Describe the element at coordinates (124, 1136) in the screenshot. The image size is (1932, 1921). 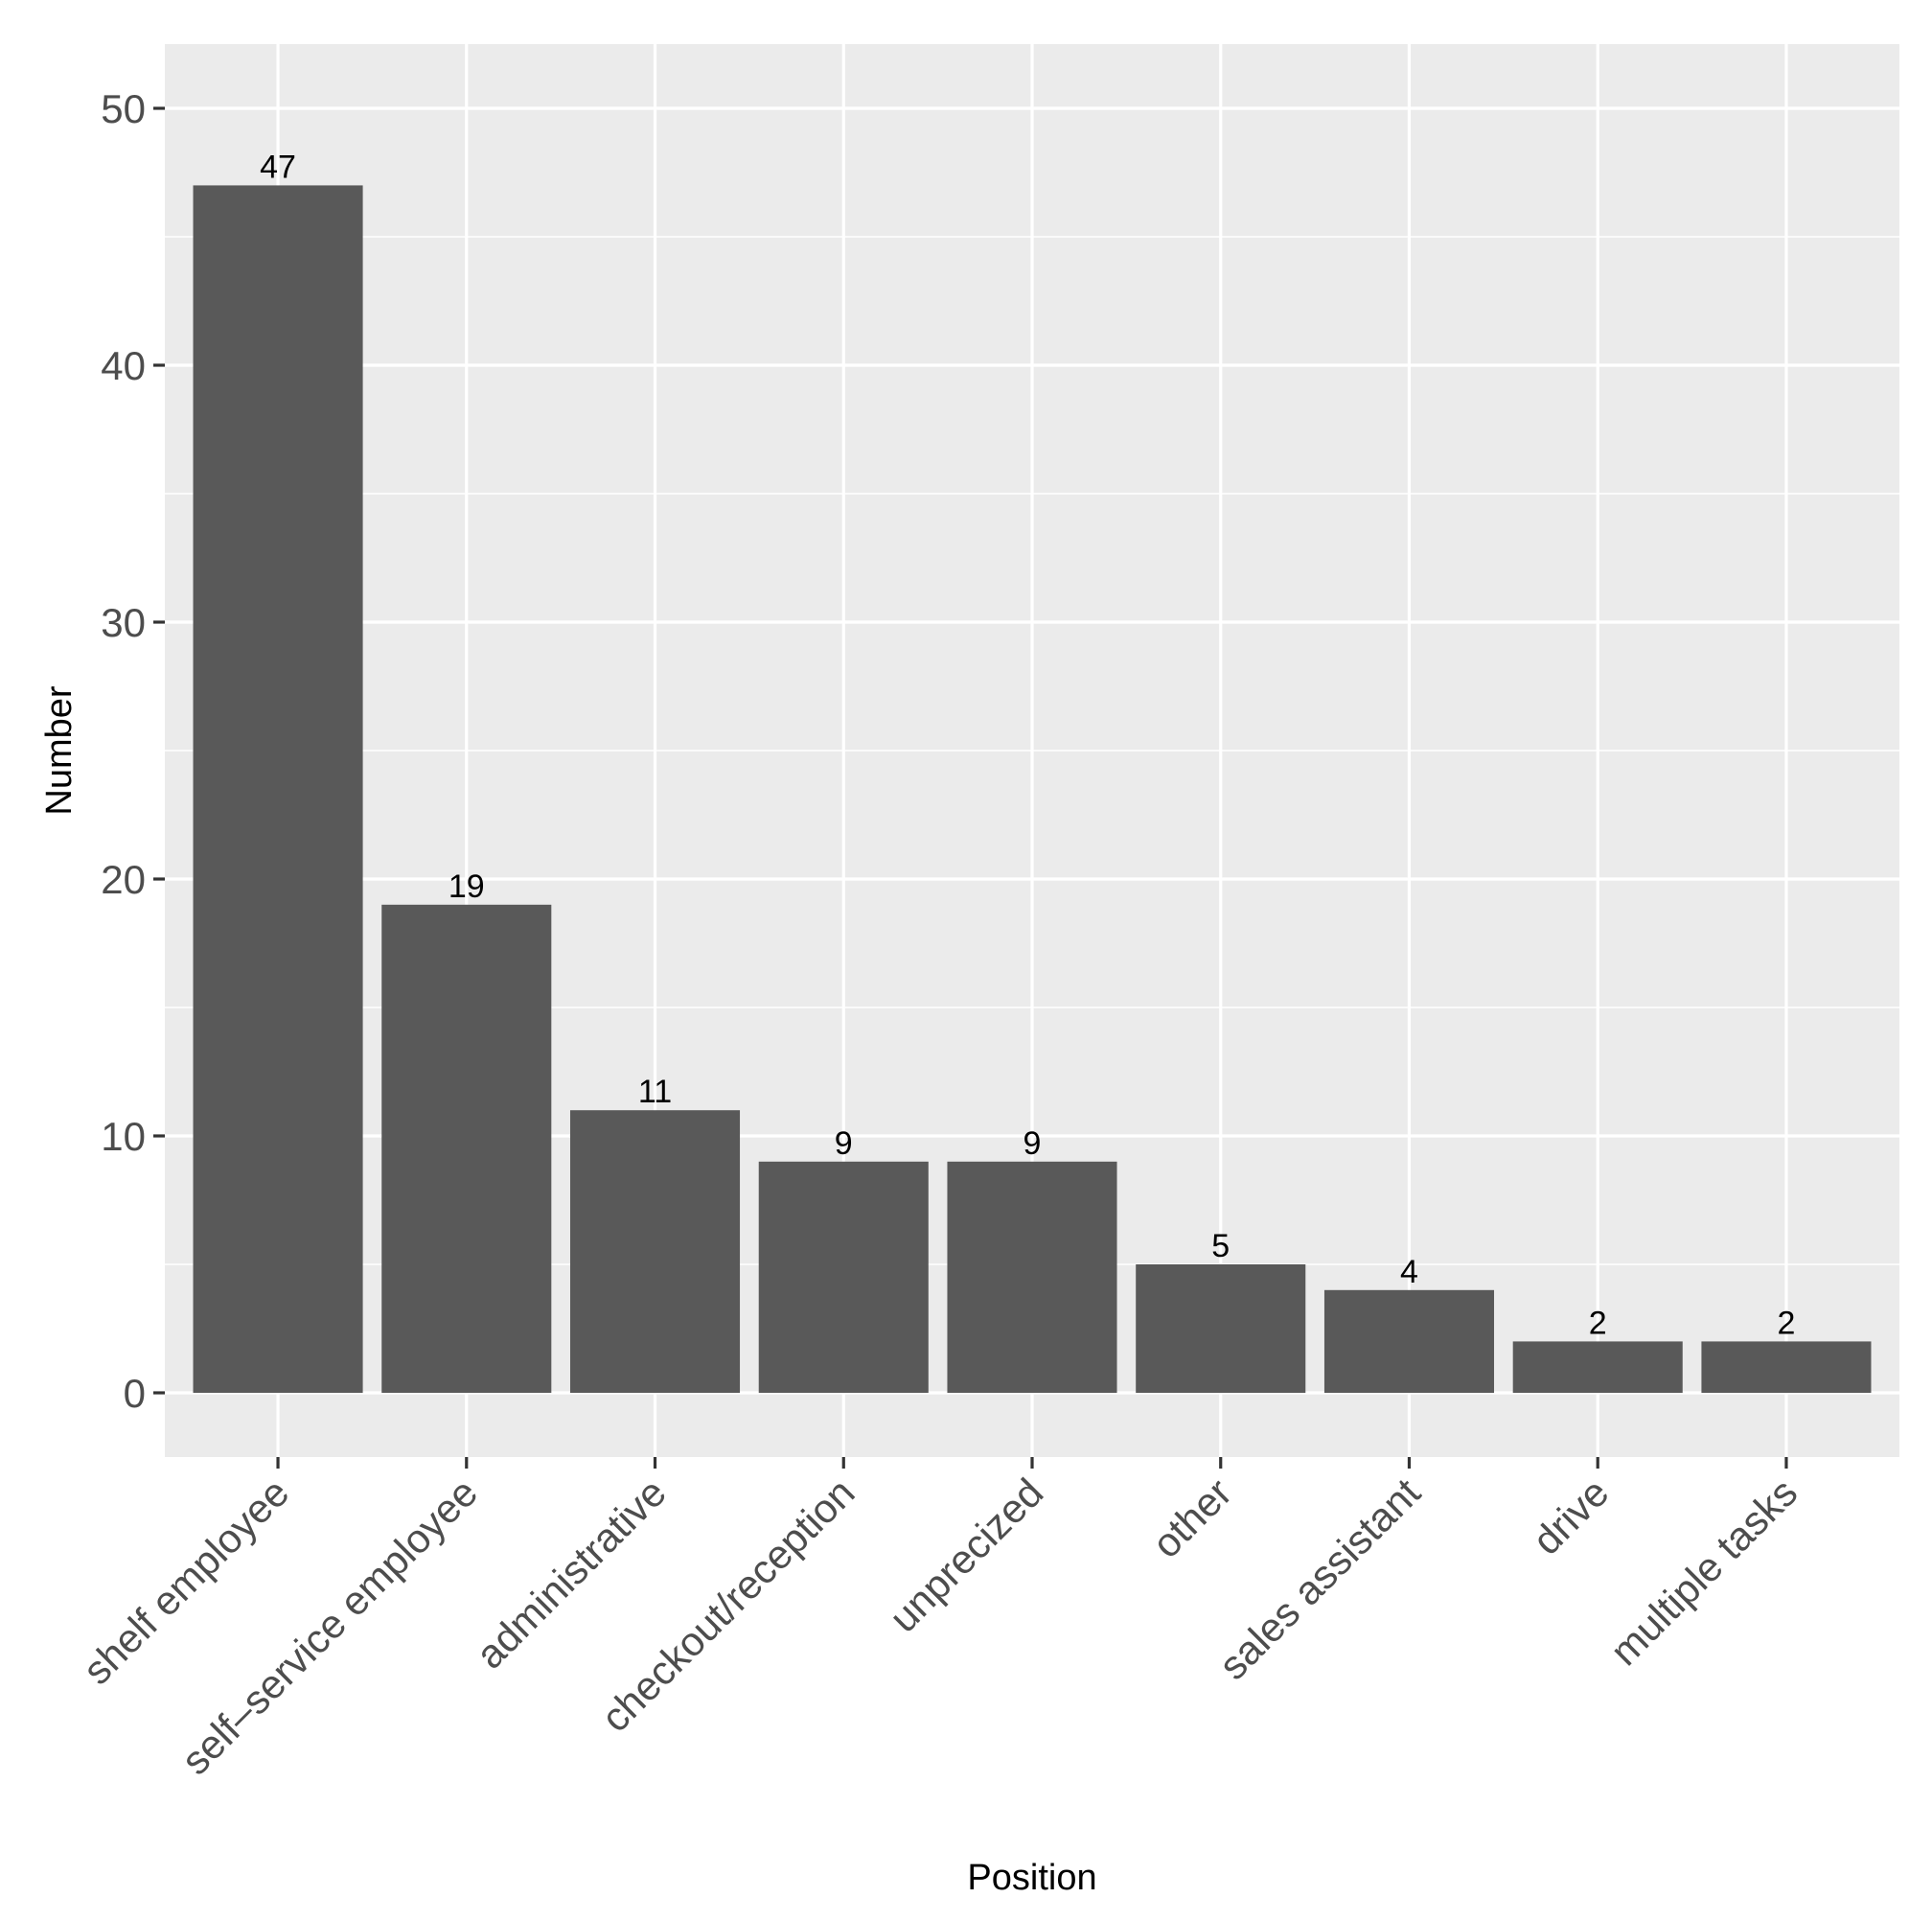
I see `y-tick-label: 10` at that location.